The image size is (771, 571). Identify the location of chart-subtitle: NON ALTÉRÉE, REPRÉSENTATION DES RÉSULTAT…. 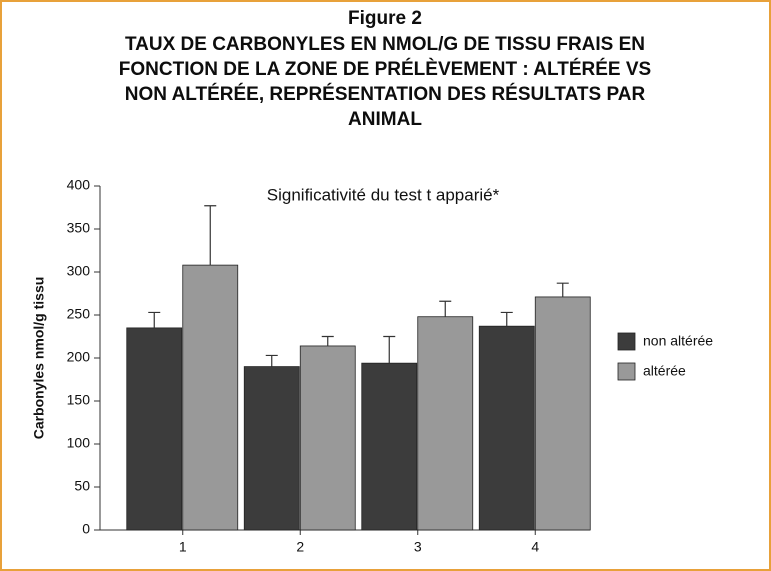
(385, 94).